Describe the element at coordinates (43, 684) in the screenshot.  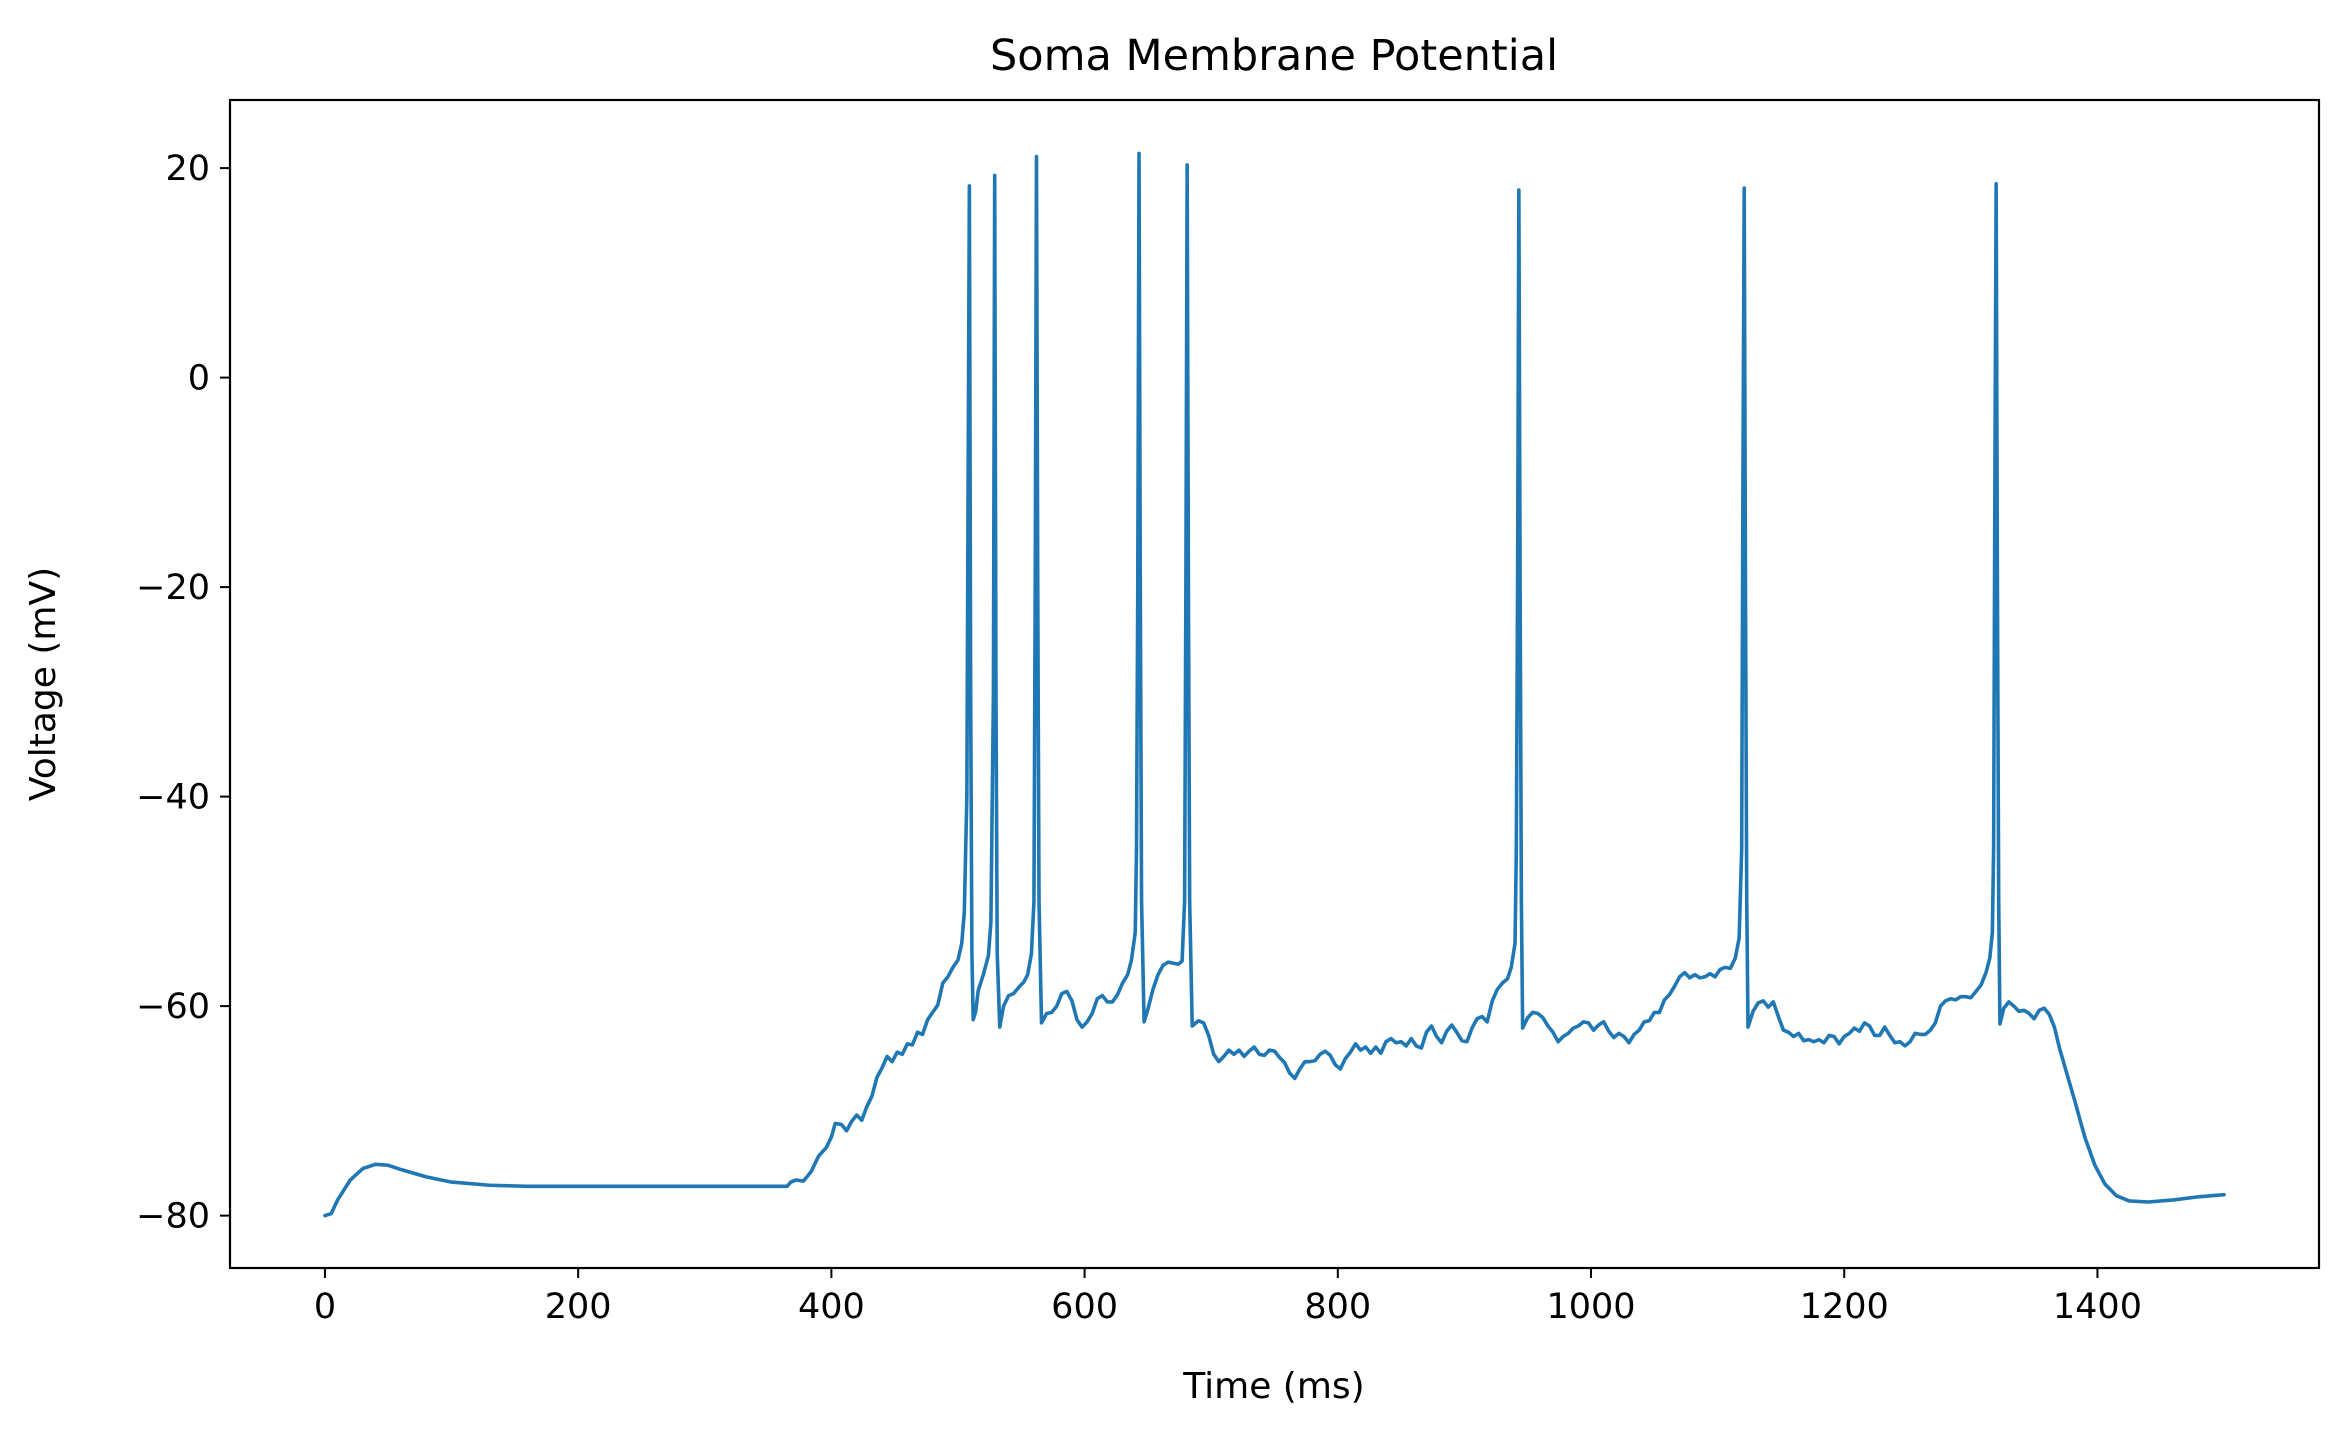
I see `y-axis-label: Voltage (mV)` at that location.